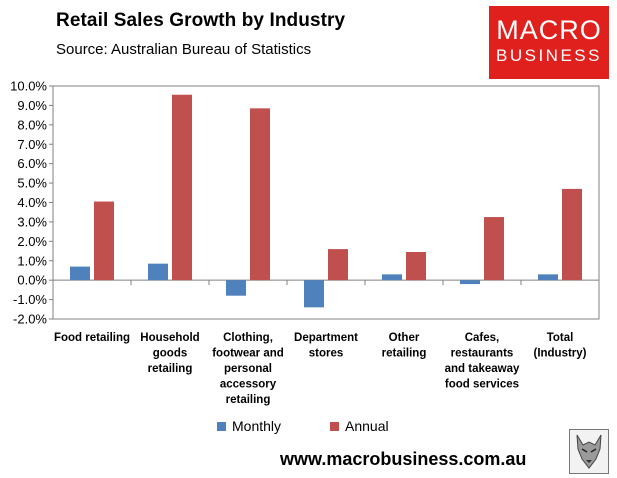 The image size is (617, 478). I want to click on y-tick-label: 4.0%, so click(32, 202).